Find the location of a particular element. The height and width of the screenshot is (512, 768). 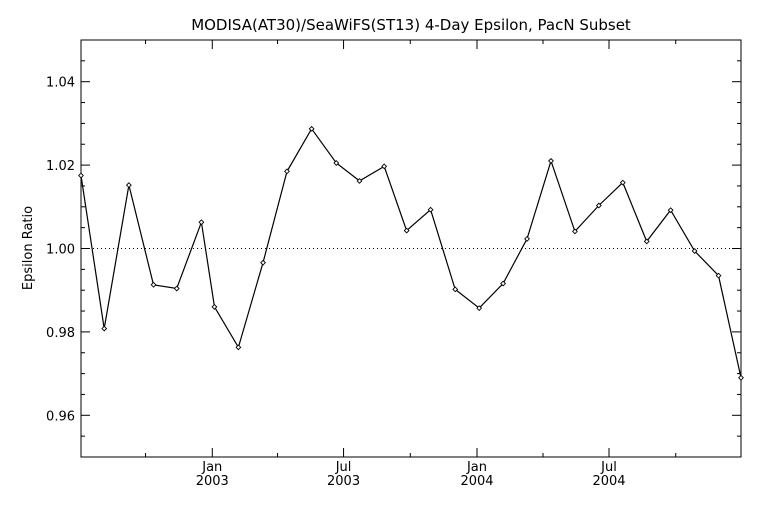

y-tick-label: 1.00 is located at coordinates (60, 250).